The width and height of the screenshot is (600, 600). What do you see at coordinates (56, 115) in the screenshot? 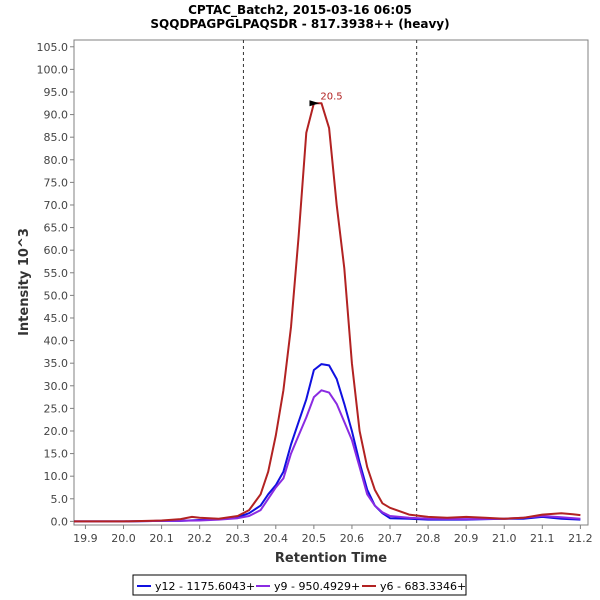
I see `y-tick-label: 90.0` at bounding box center [56, 115].